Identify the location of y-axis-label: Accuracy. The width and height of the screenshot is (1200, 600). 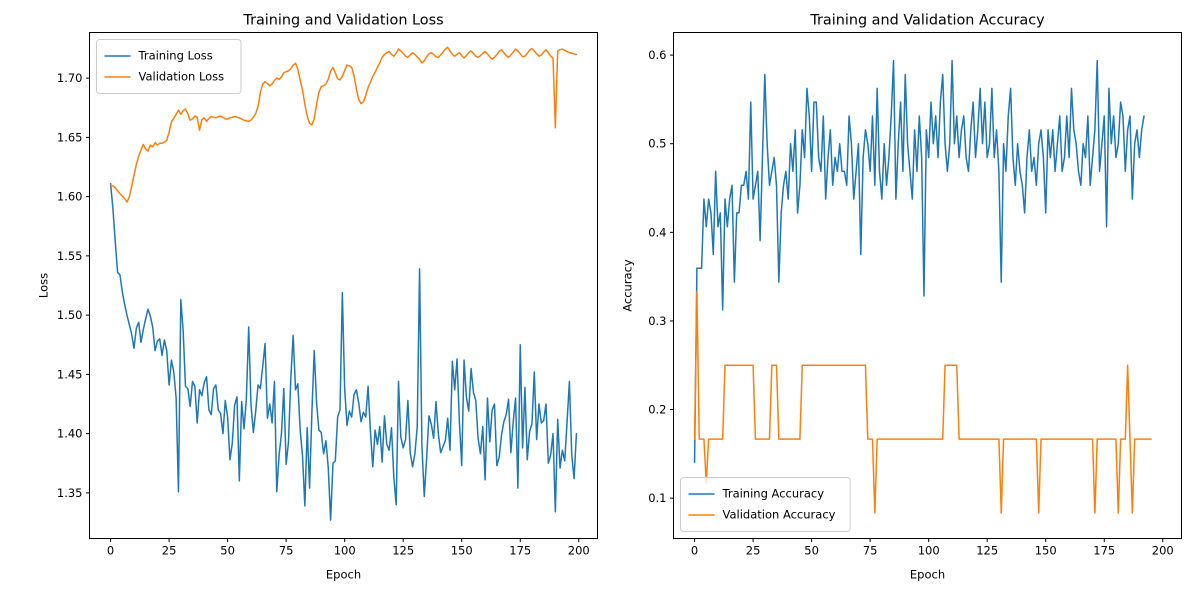
(628, 285).